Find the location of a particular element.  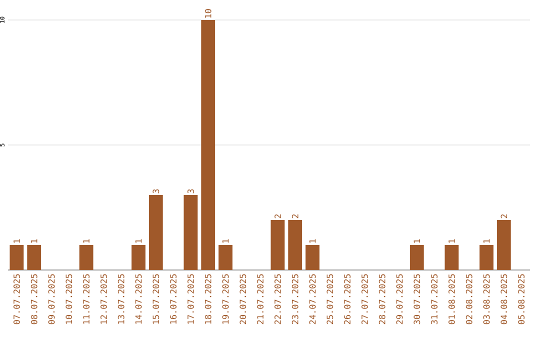

x-tick-label: 17.07.2025 is located at coordinates (190, 299).